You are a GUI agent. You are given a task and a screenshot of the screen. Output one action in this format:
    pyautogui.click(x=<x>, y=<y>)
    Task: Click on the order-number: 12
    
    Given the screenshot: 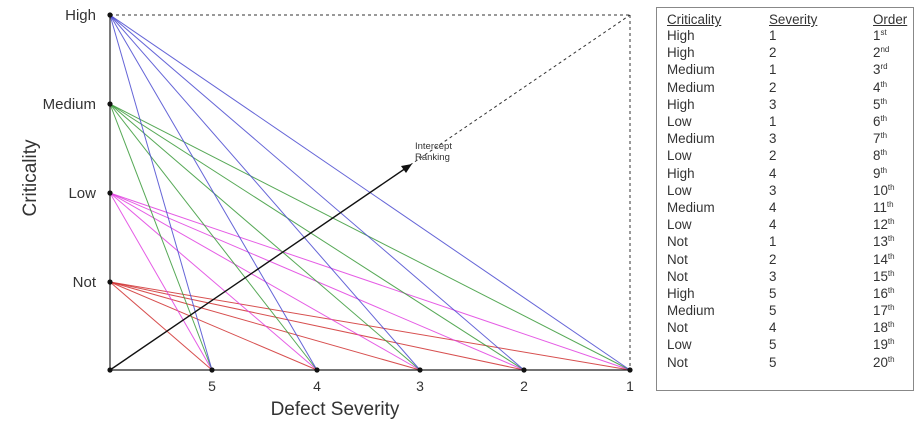 What is the action you would take?
    pyautogui.click(x=880, y=225)
    